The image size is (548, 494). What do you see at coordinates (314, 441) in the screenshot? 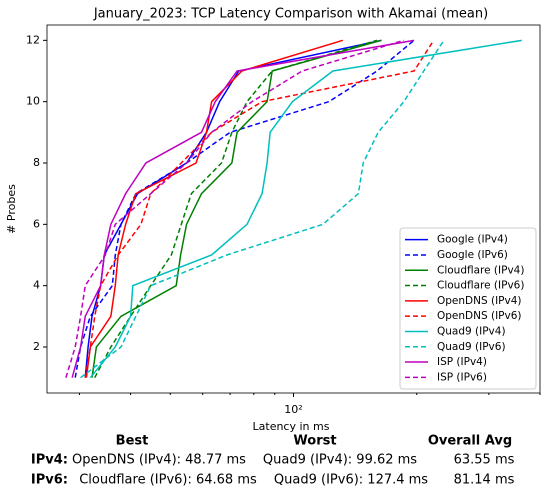
I see `table-header: Worst` at bounding box center [314, 441].